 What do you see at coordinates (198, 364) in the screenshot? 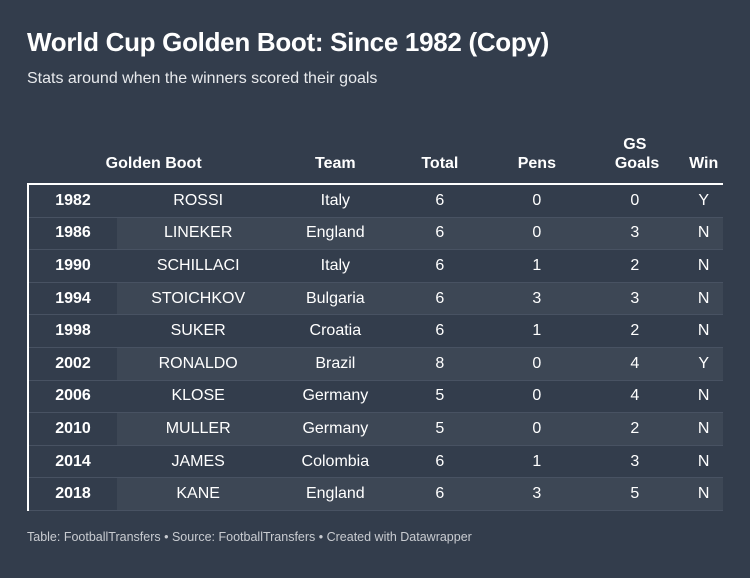
I see `player-cell: RONALDO` at bounding box center [198, 364].